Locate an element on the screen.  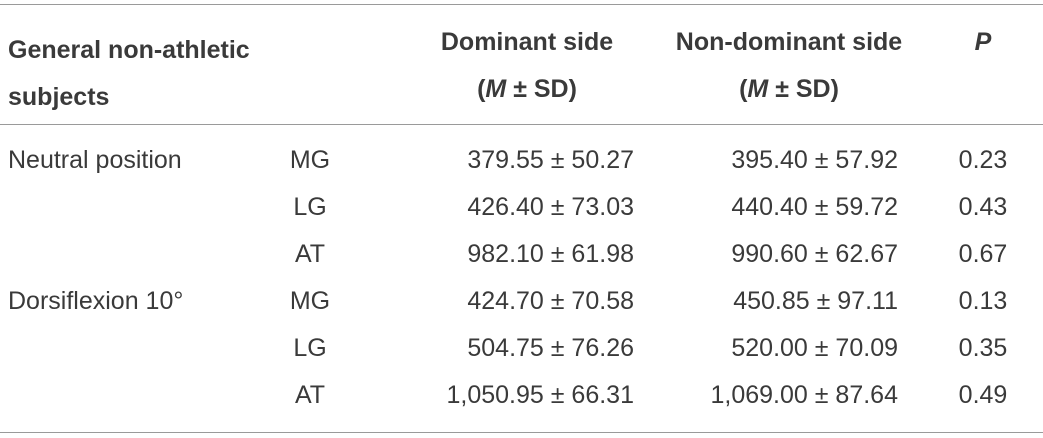
header-dominant-stat: (M ± SD) is located at coordinates (527, 89).